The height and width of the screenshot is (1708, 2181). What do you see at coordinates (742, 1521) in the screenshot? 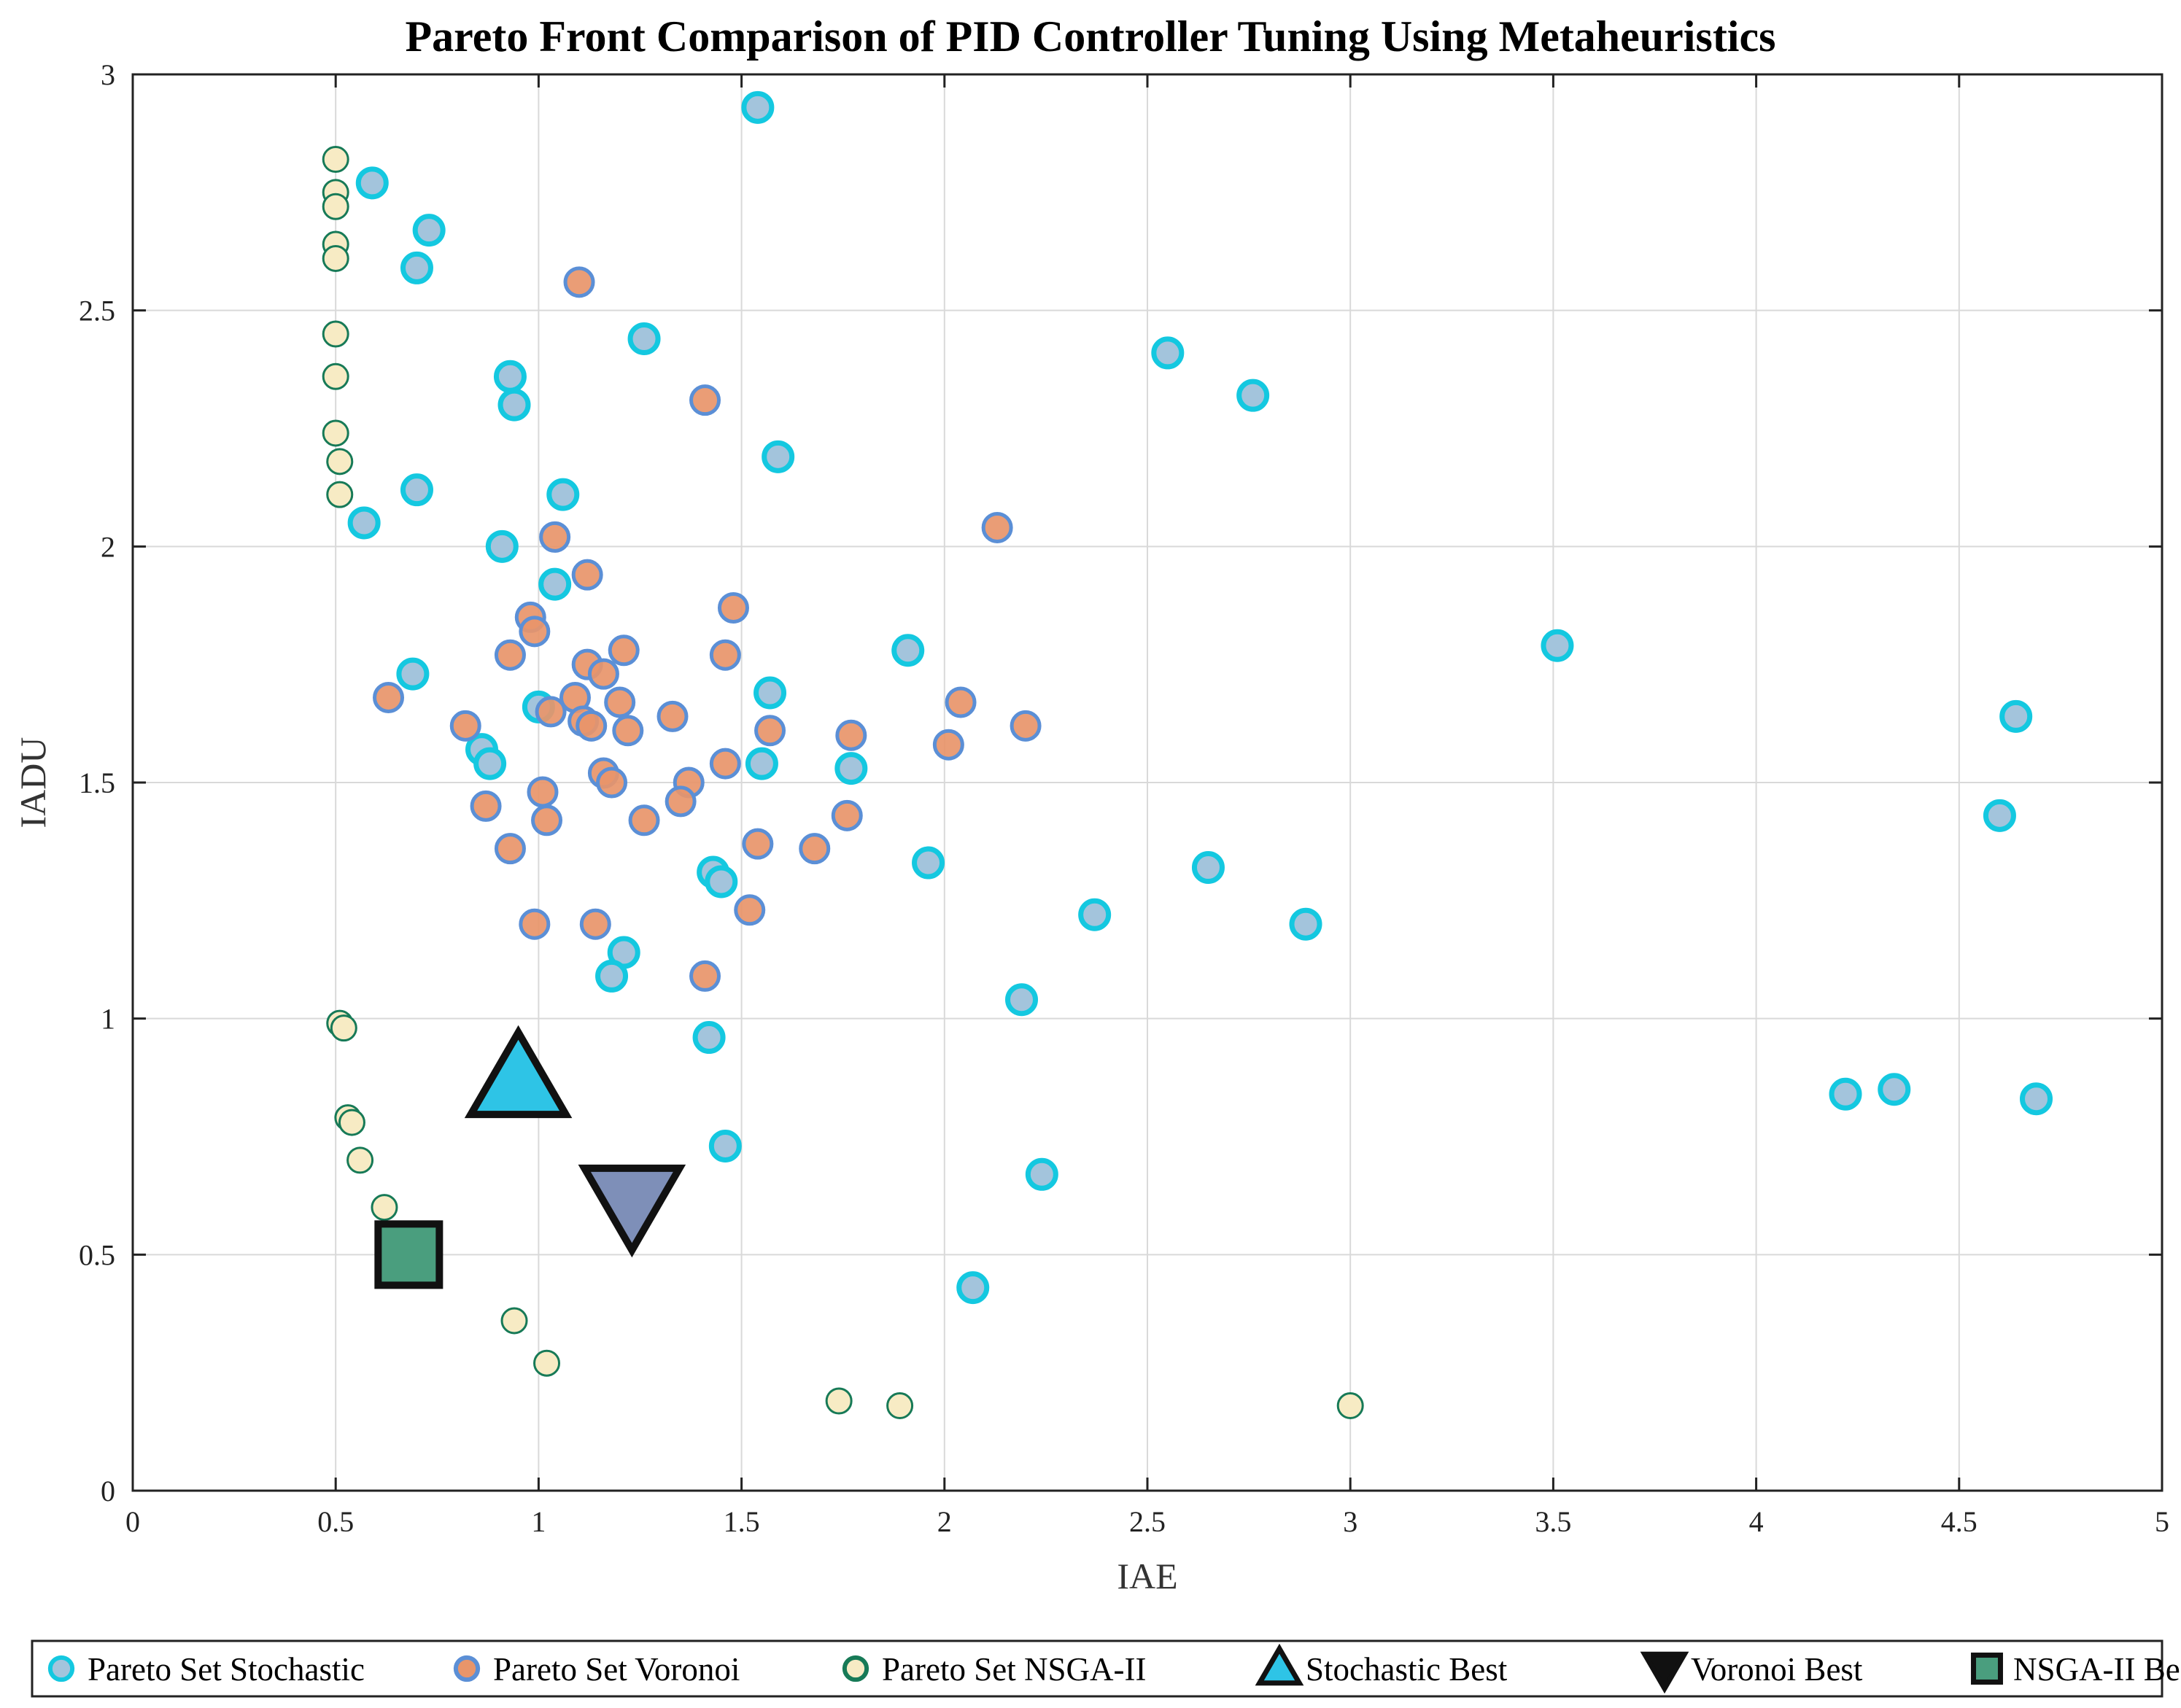
I see `x-tick-label: 1.5` at bounding box center [742, 1521].